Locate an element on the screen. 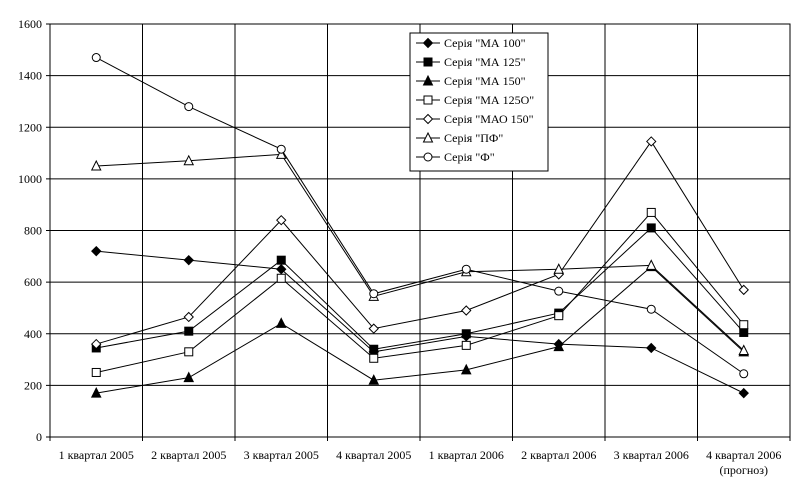  y-tick-label: 200 is located at coordinates (33, 385).